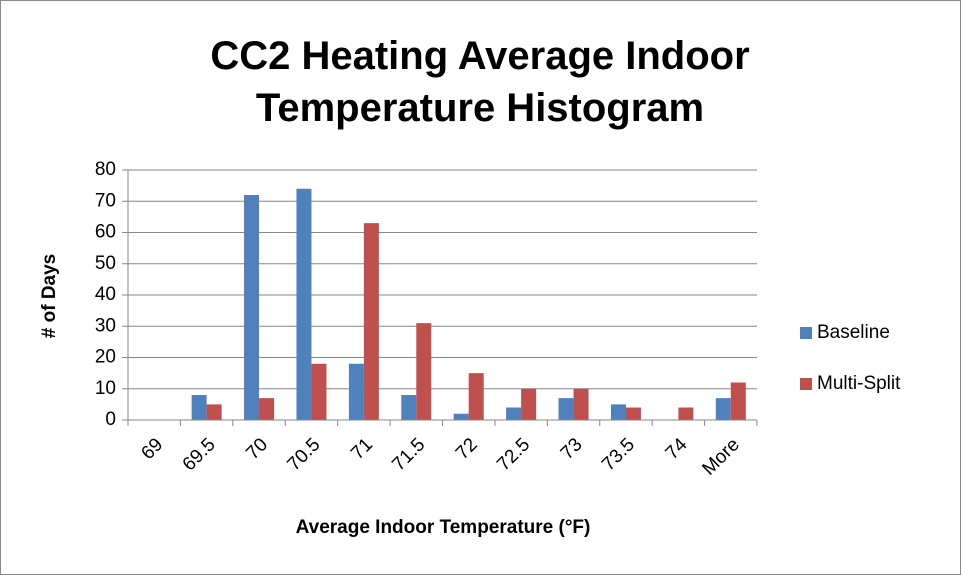 Image resolution: width=961 pixels, height=575 pixels. Describe the element at coordinates (110, 419) in the screenshot. I see `y-tick-label: 0` at that location.